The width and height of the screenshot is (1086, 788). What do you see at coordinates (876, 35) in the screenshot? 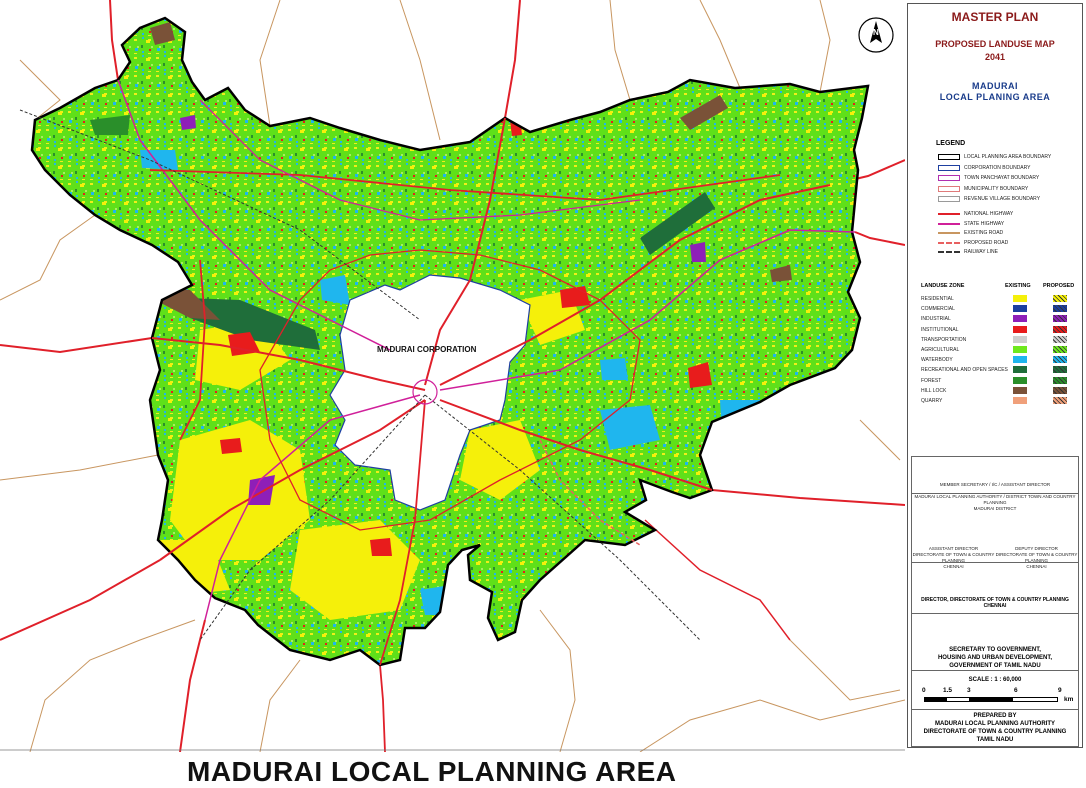
I see `north-arrow-icon: N` at bounding box center [876, 35].